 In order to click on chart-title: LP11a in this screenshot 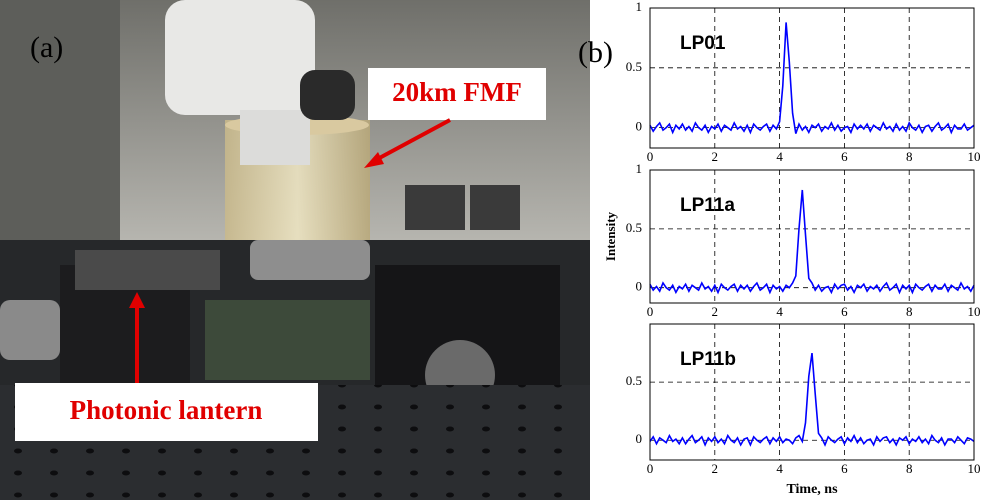, I will do `click(707, 205)`.